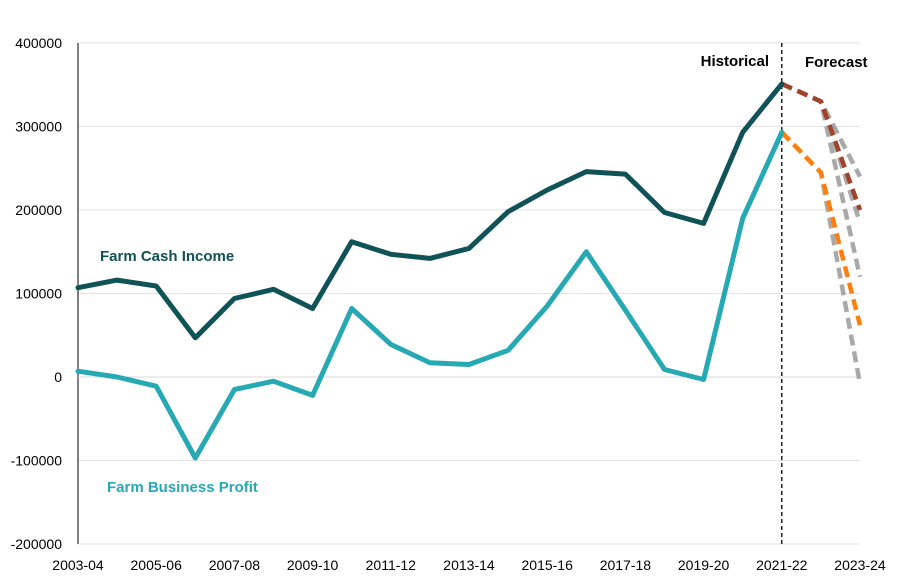 The height and width of the screenshot is (581, 898). I want to click on forecast-label: Forecast, so click(836, 62).